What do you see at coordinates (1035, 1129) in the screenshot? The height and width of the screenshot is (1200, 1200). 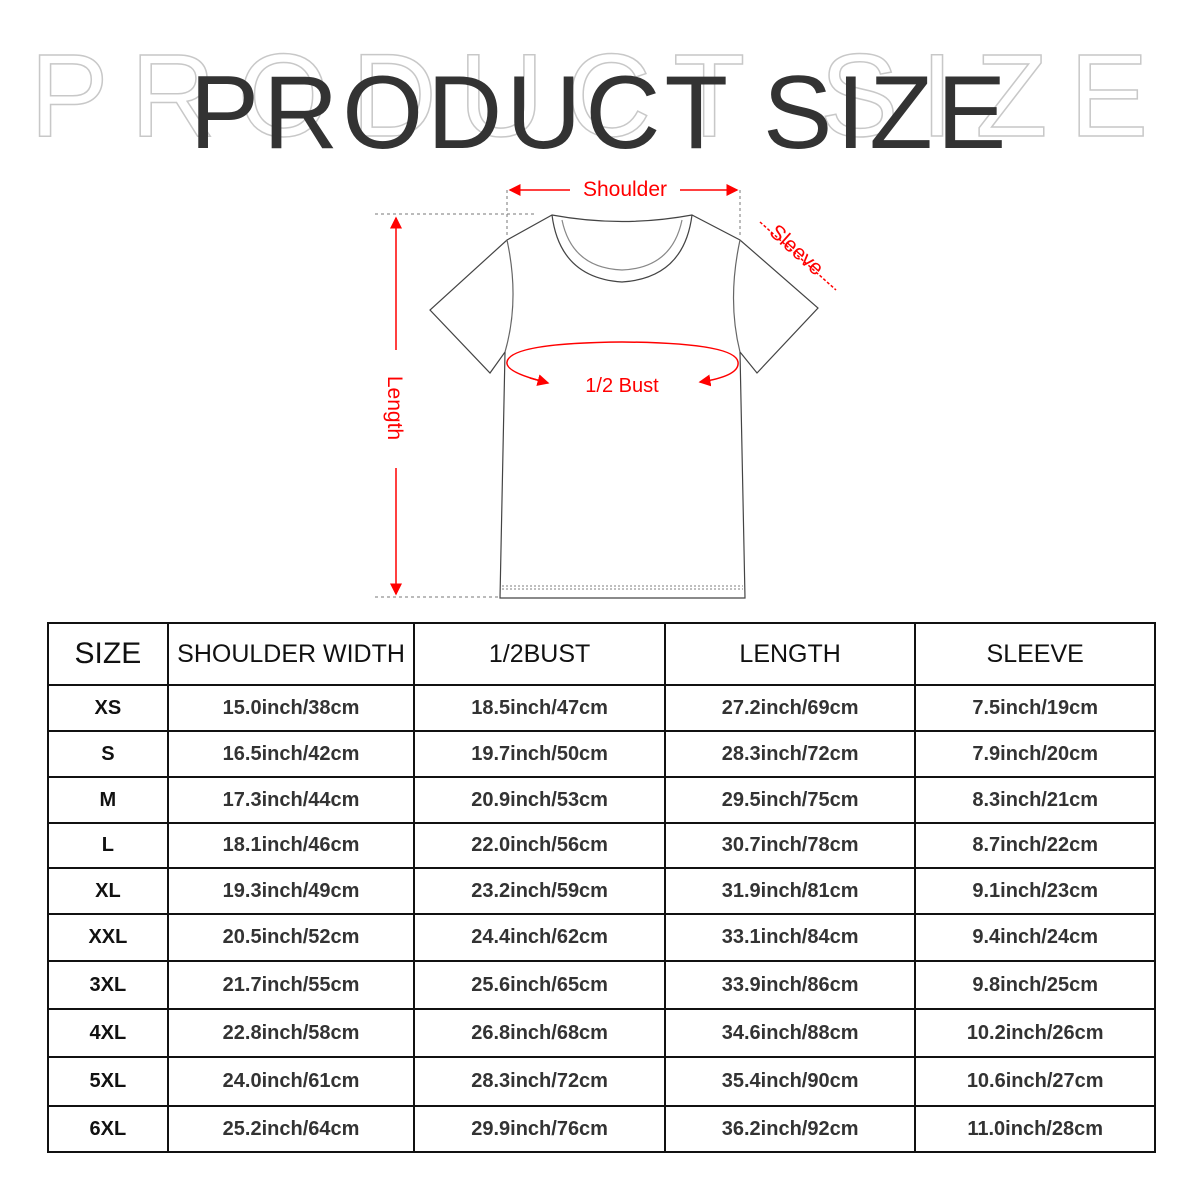 I see `cell-sleeve: 11.0inch/28cm` at bounding box center [1035, 1129].